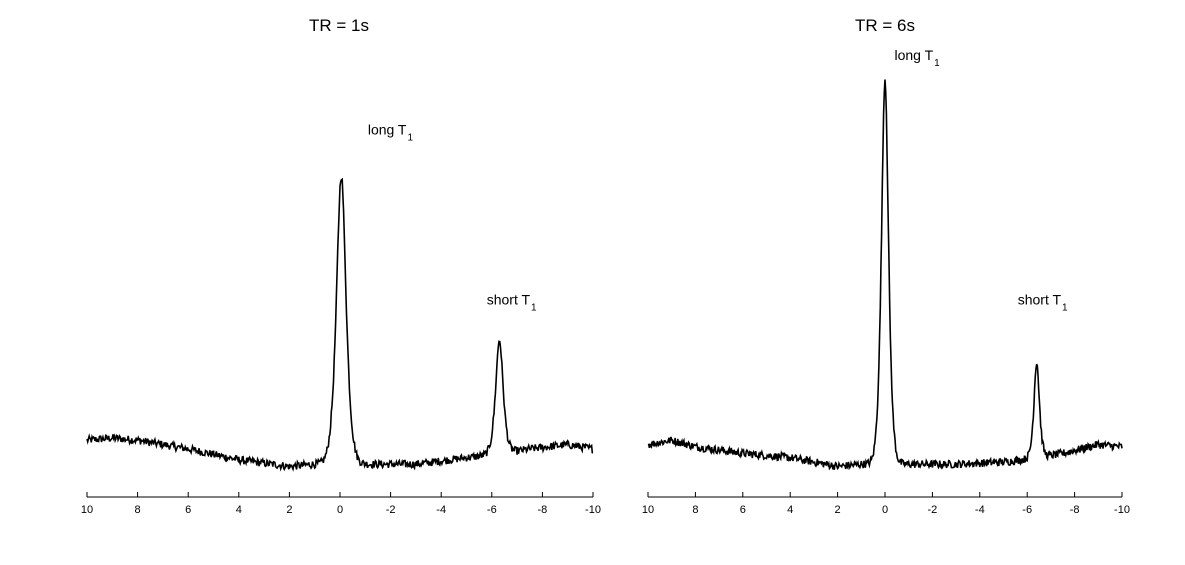  What do you see at coordinates (885, 25) in the screenshot?
I see `chart-title: TR = 6s` at bounding box center [885, 25].